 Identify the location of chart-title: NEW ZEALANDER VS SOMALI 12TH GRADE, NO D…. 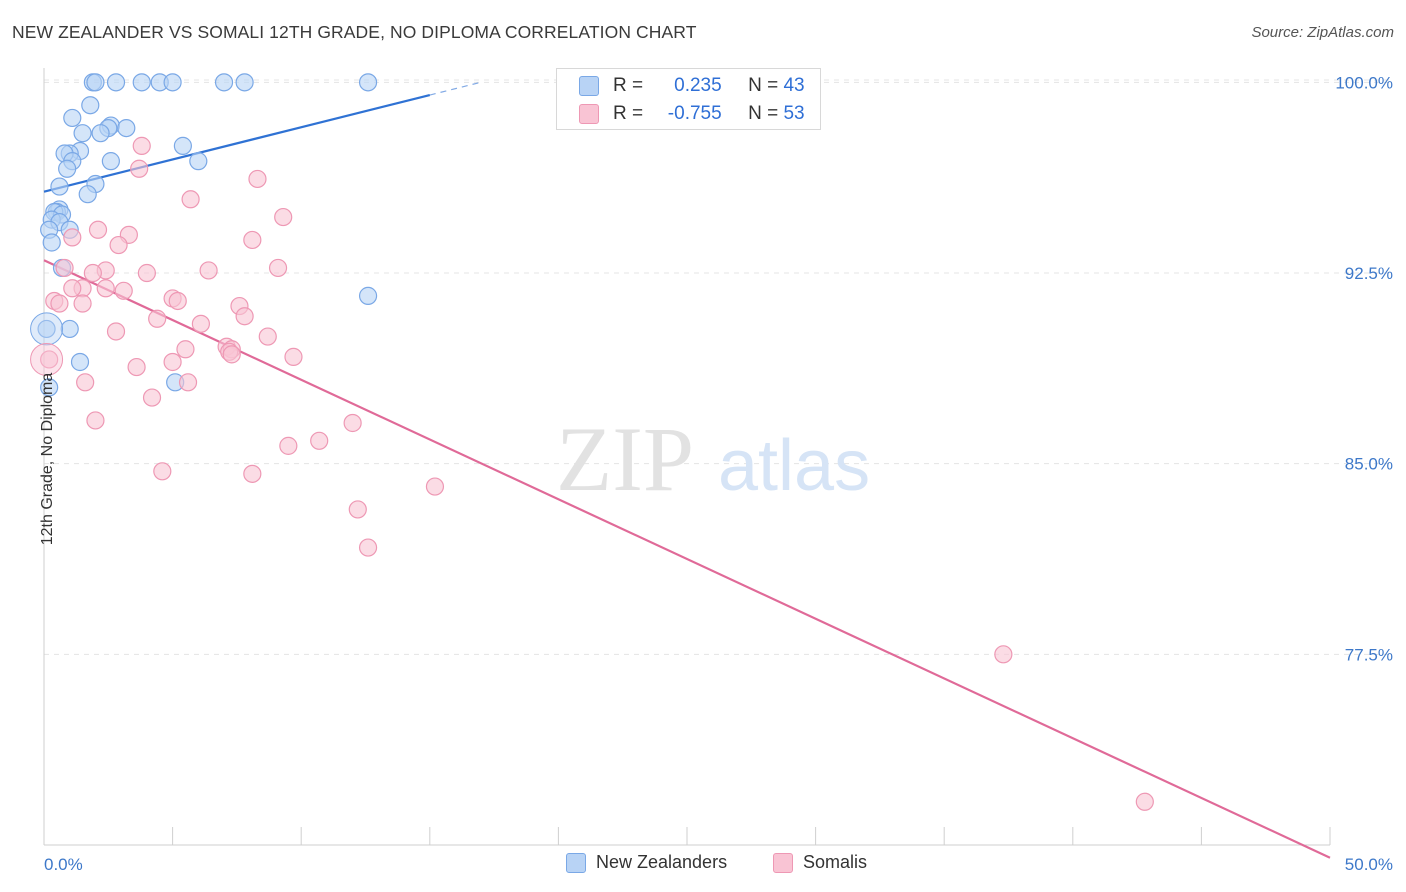
(354, 32).